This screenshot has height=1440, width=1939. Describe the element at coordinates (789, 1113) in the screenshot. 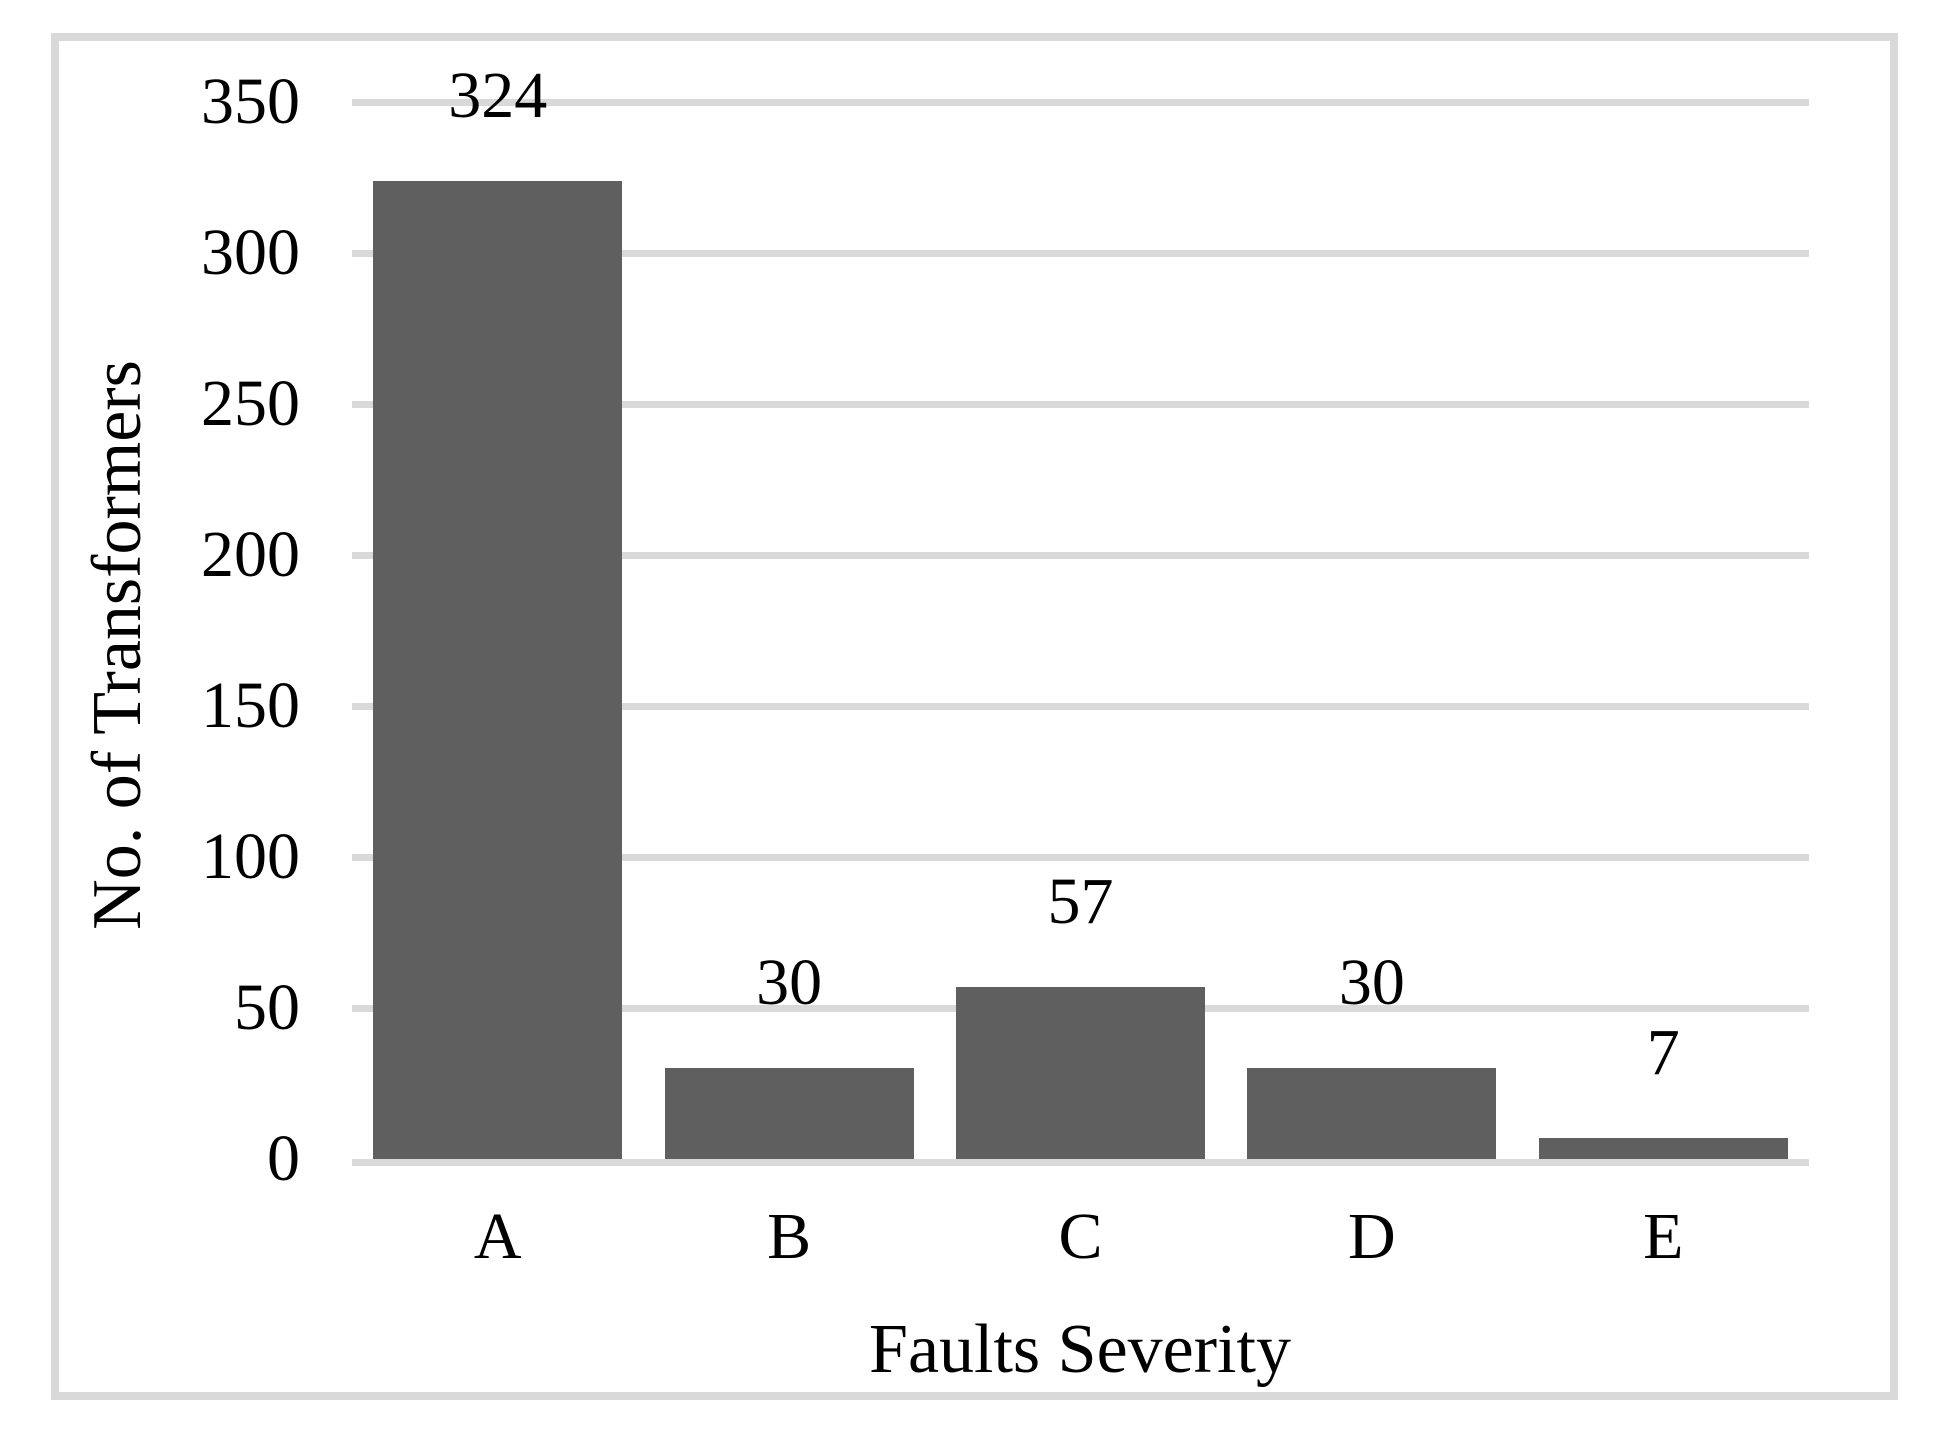

I see `bar-B` at that location.